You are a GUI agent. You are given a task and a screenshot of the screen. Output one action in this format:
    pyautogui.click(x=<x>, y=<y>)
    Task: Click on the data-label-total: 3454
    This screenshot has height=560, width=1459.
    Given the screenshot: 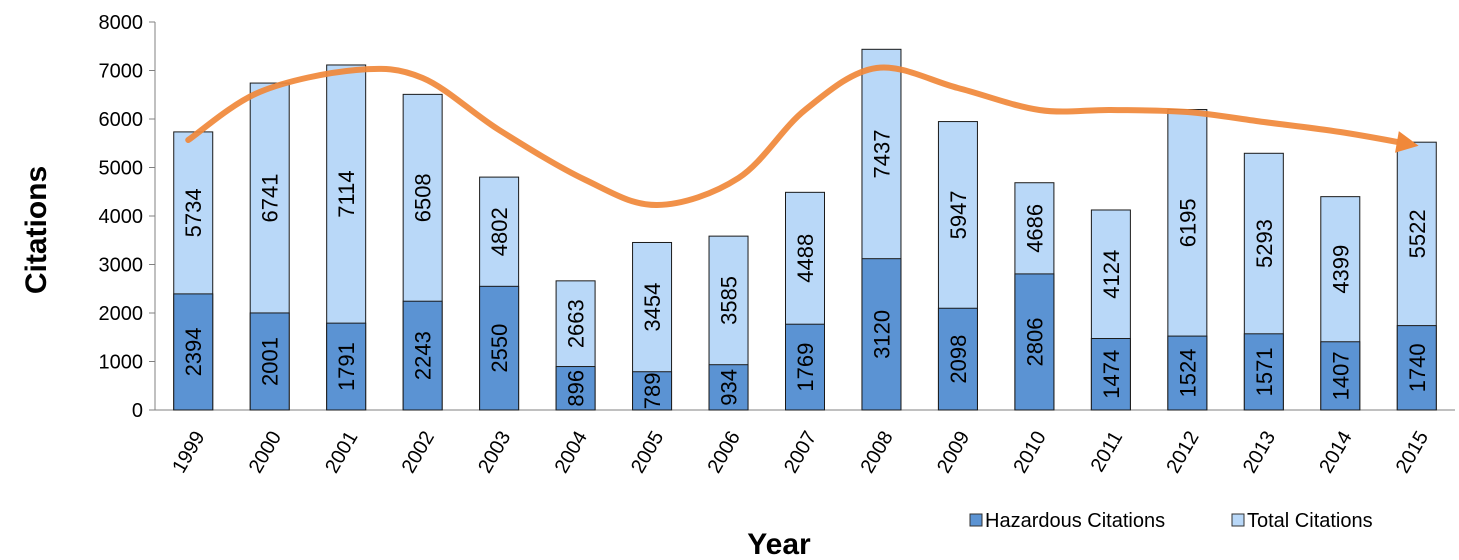 What is the action you would take?
    pyautogui.click(x=652, y=307)
    